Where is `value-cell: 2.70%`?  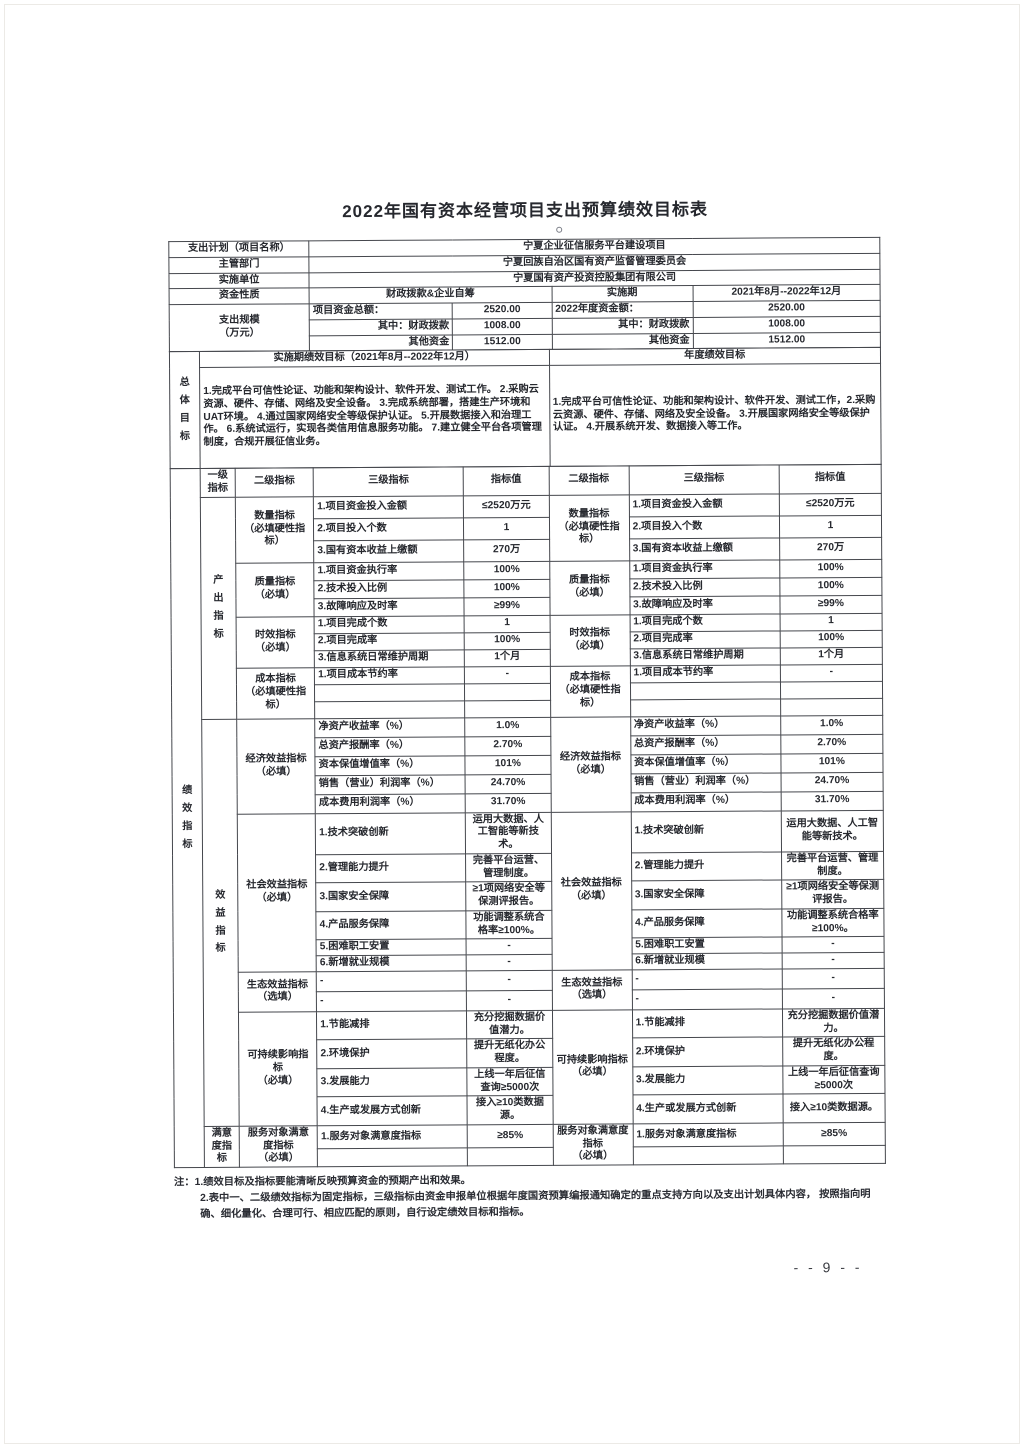
value-cell: 2.70% is located at coordinates (831, 743).